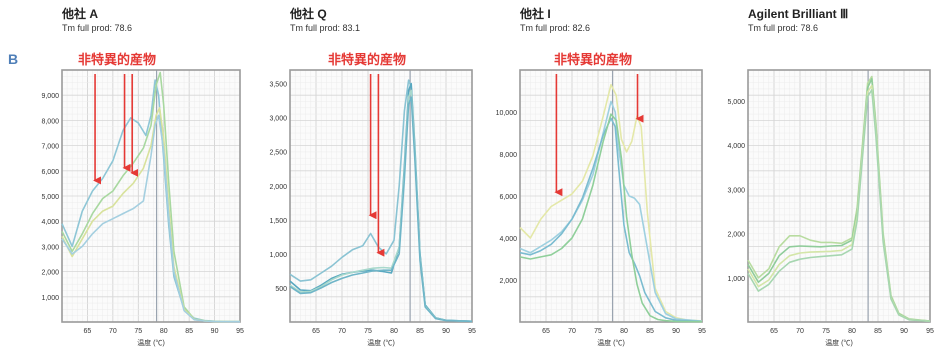  Describe the element at coordinates (281, 289) in the screenshot. I see `y-tick-label: 500` at that location.